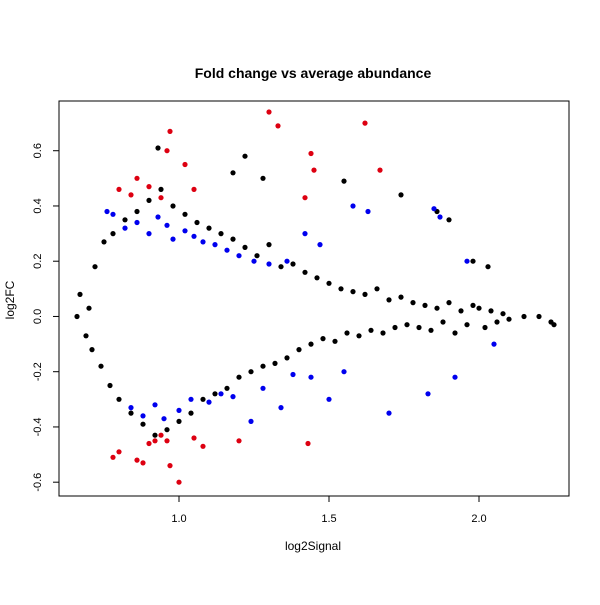 The height and width of the screenshot is (605, 600). Describe the element at coordinates (313, 546) in the screenshot. I see `x-axis-label: log2Signal` at that location.